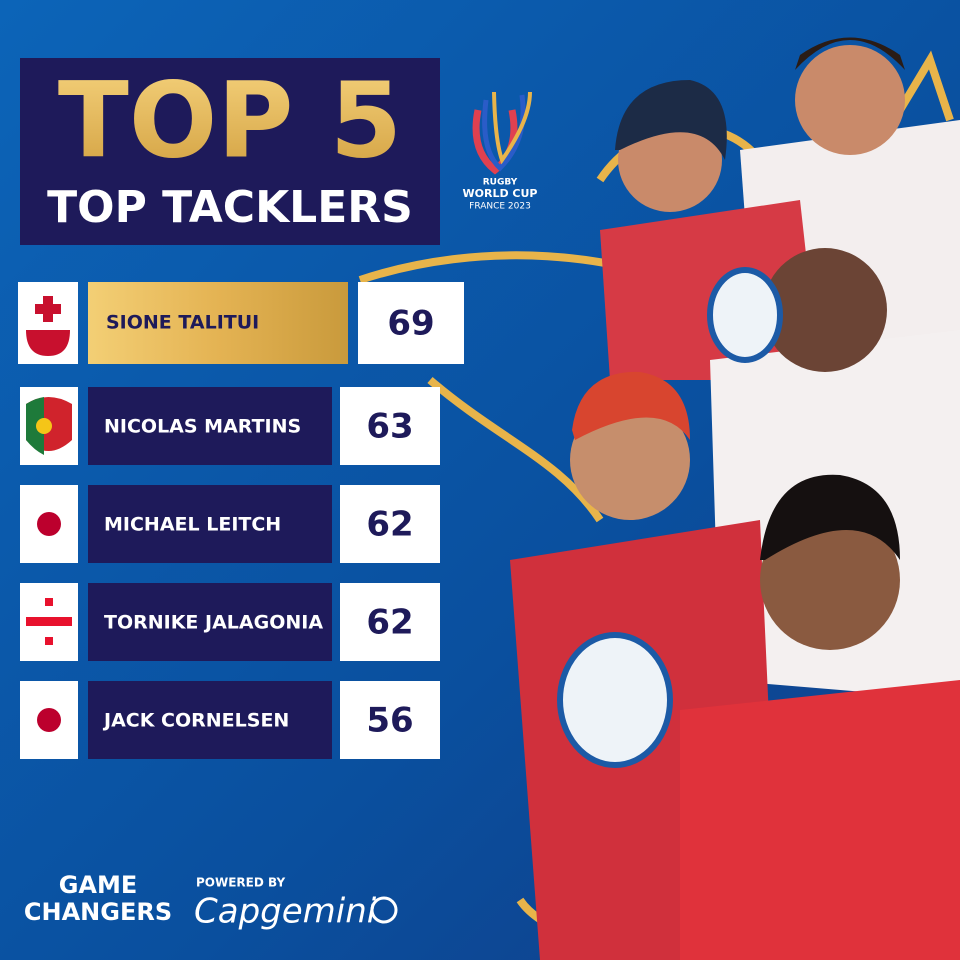 The width and height of the screenshot is (960, 960). What do you see at coordinates (213, 623) in the screenshot?
I see `player-name: TORNIKE JALAGONIA` at bounding box center [213, 623].